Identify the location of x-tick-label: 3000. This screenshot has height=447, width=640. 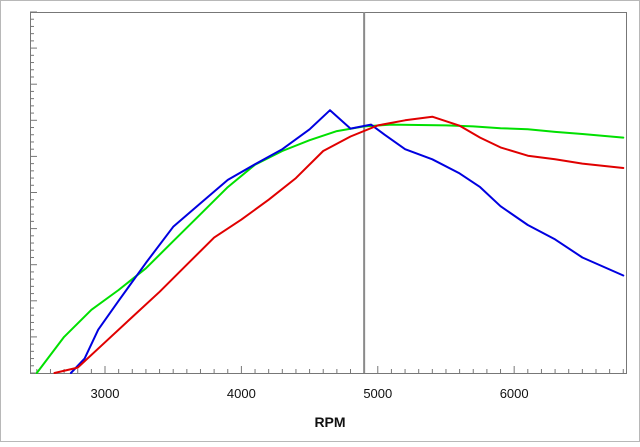
(105, 393).